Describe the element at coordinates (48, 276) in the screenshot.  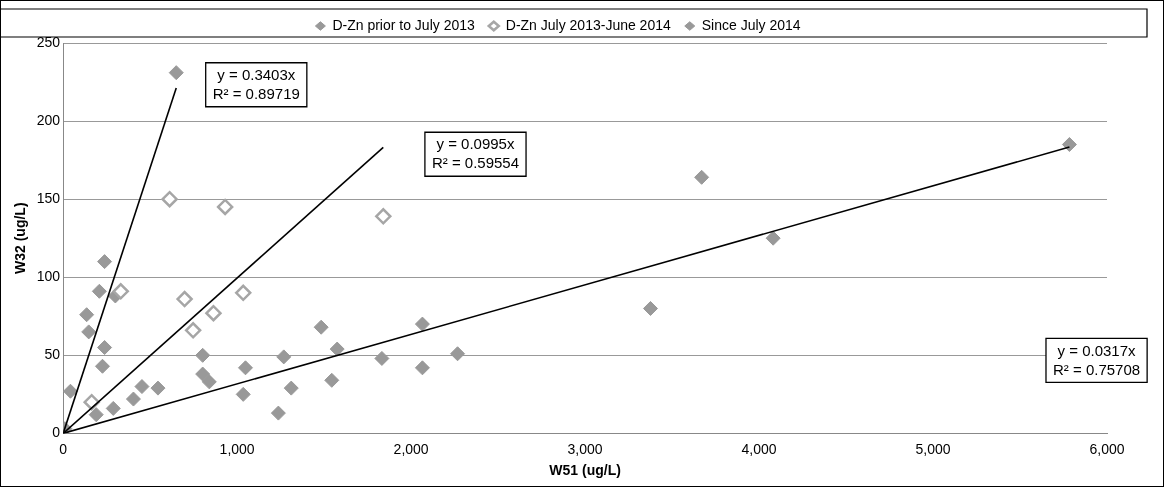
I see `y-tick-label: 100` at that location.